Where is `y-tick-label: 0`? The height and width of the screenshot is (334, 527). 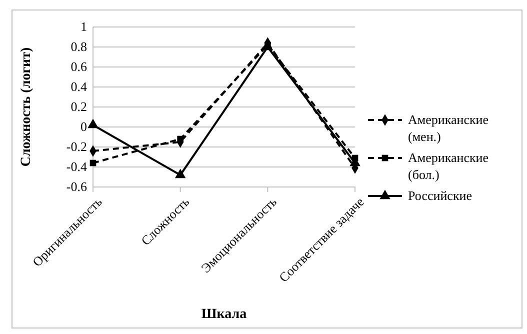
y-tick-label: 0 is located at coordinates (83, 126).